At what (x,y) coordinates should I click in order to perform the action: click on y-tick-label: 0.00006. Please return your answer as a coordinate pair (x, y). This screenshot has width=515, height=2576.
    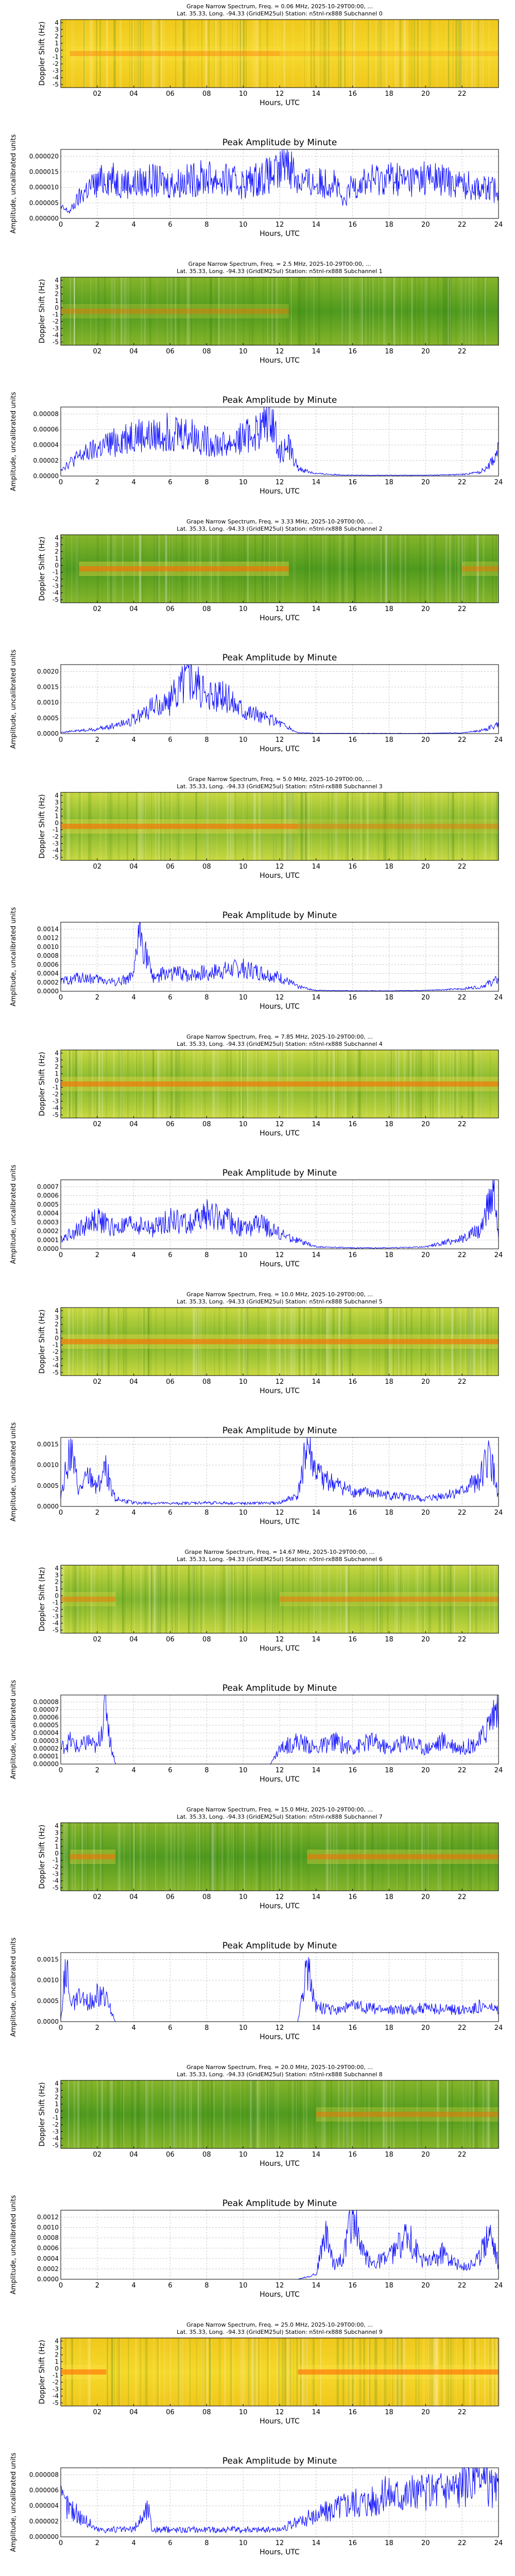
    Looking at the image, I should click on (46, 1717).